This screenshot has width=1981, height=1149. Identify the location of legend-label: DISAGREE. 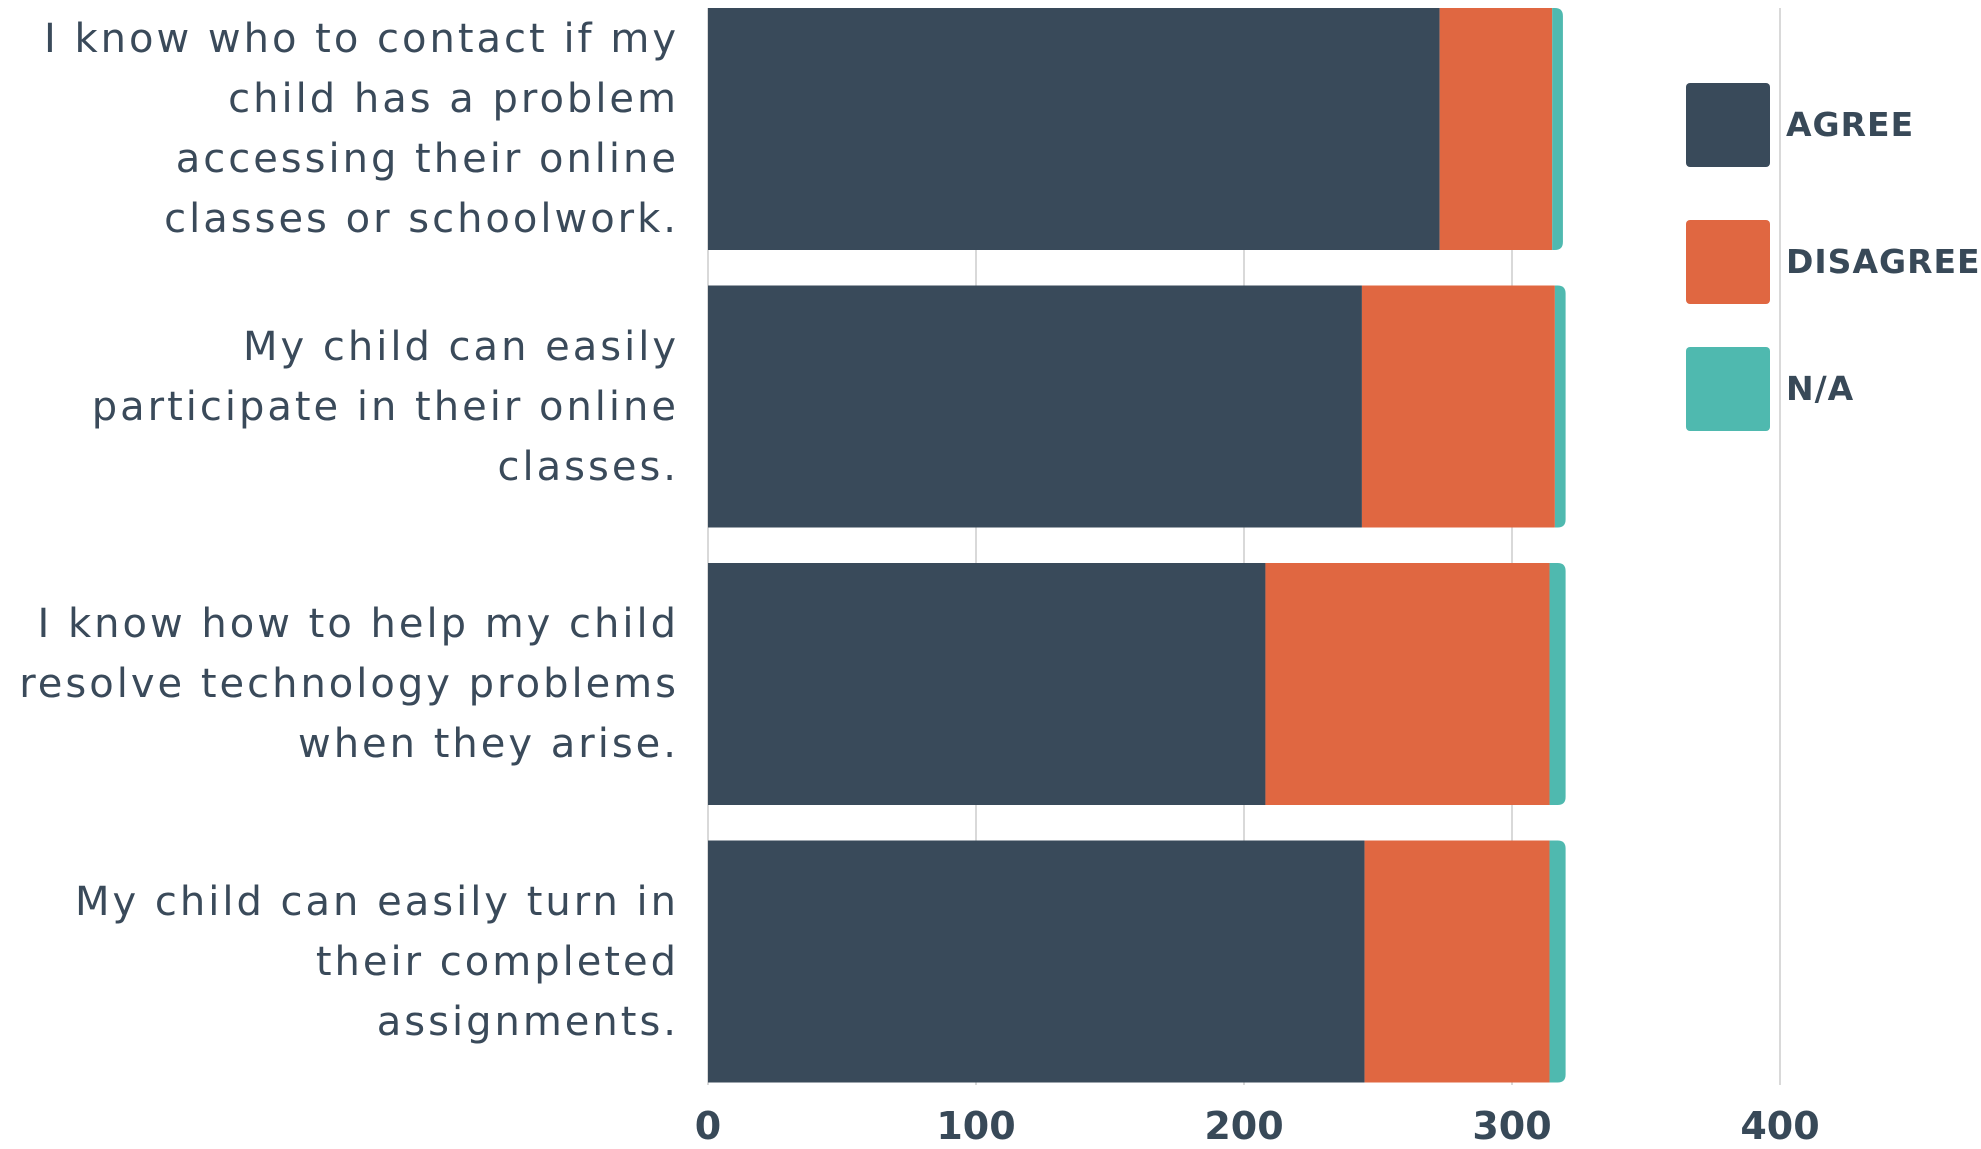
(1883, 261).